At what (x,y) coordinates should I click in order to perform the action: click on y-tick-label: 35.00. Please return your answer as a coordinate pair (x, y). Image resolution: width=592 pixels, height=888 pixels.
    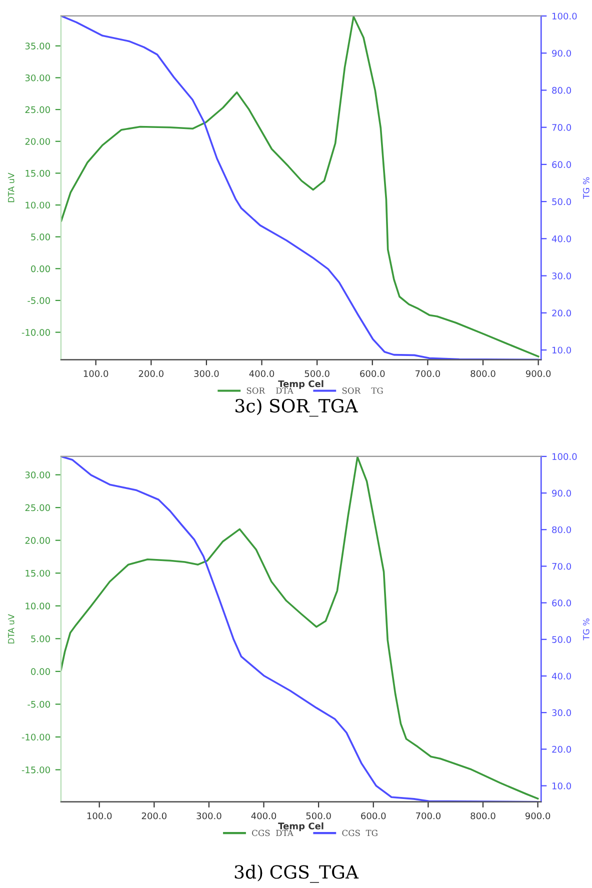
    Looking at the image, I should click on (37, 46).